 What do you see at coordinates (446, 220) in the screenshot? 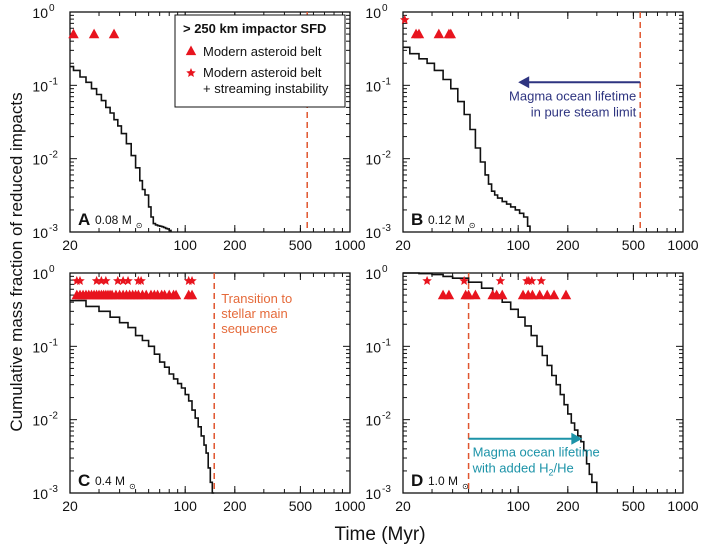
I see `panel-mass: 0.12 M` at bounding box center [446, 220].